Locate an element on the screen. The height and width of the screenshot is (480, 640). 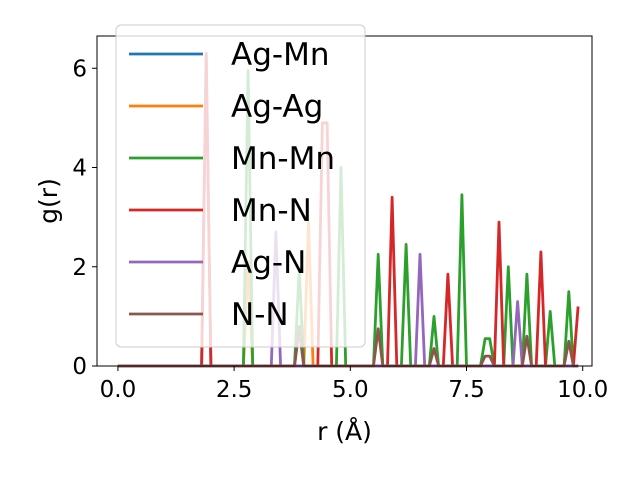
x-tick-label: 5.0 is located at coordinates (350, 390).